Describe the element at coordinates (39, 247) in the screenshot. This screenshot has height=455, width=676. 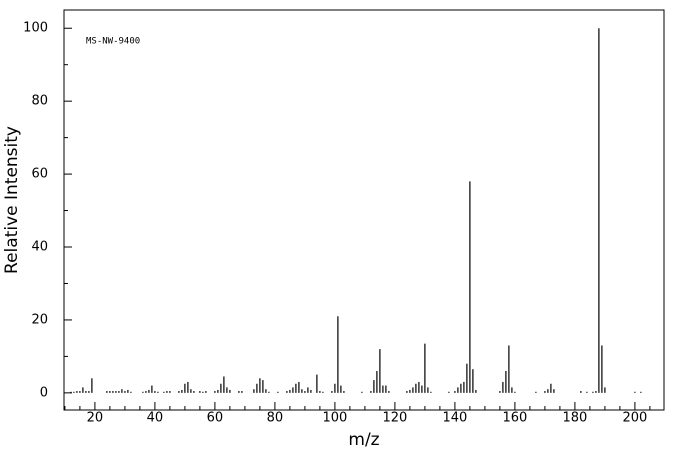
I see `y-tick-label: 40` at that location.